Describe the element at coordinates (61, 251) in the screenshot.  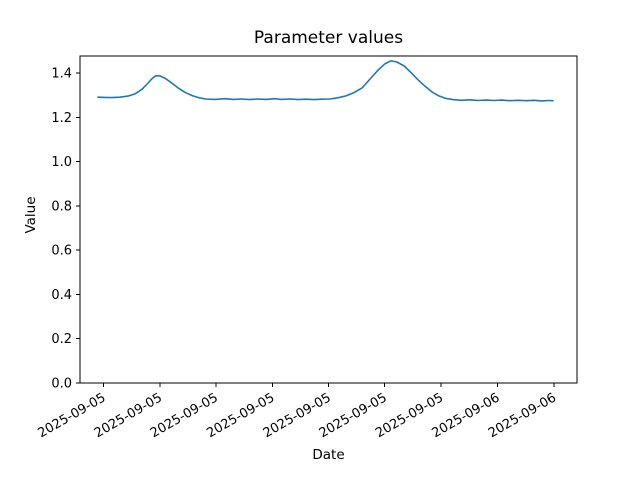
I see `y-tick-label: 0.6` at that location.